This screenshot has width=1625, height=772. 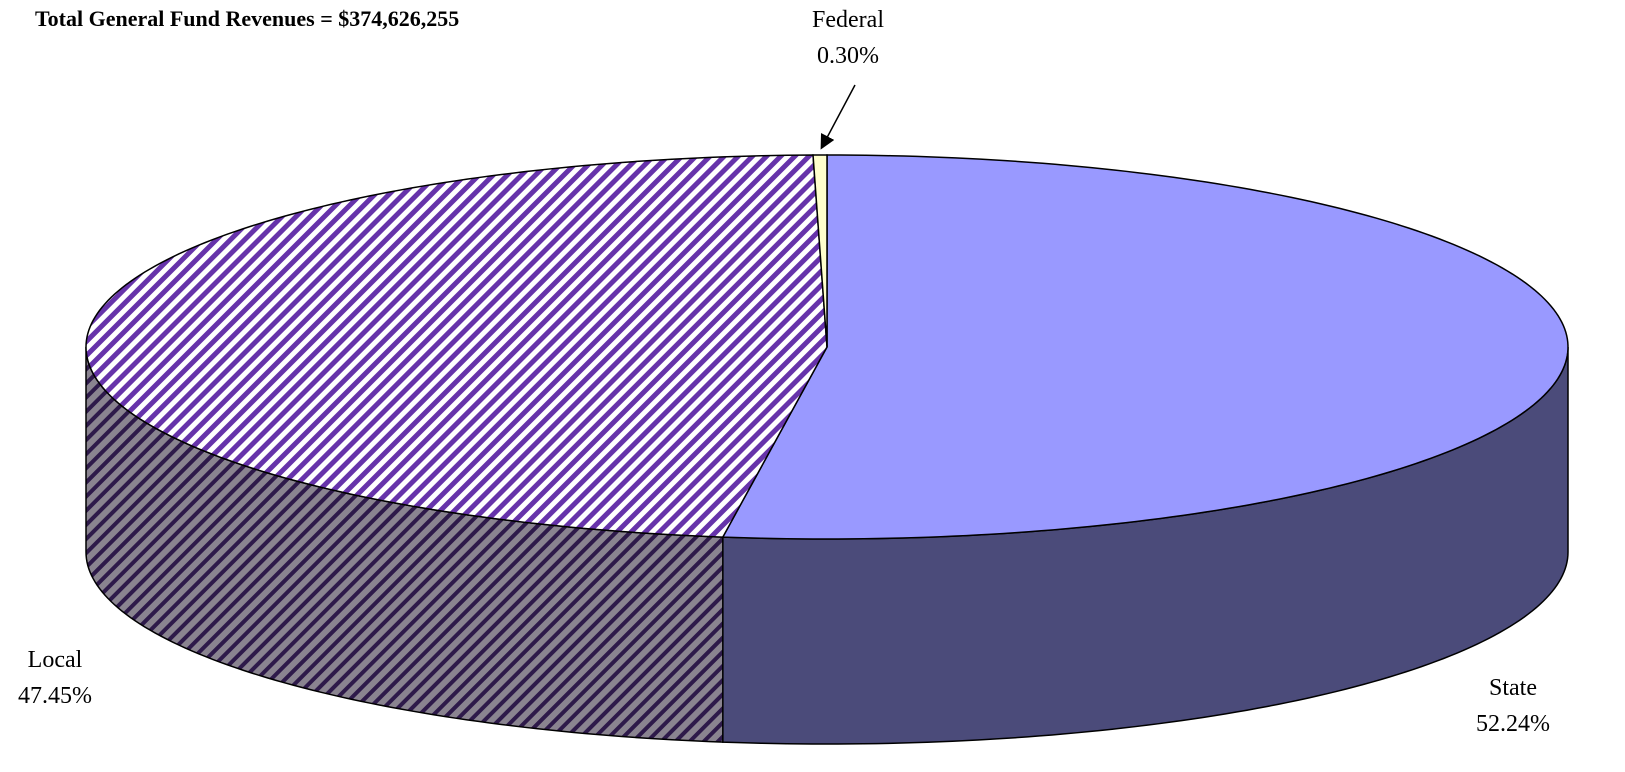 I want to click on pie-slice, so click(x=820, y=251).